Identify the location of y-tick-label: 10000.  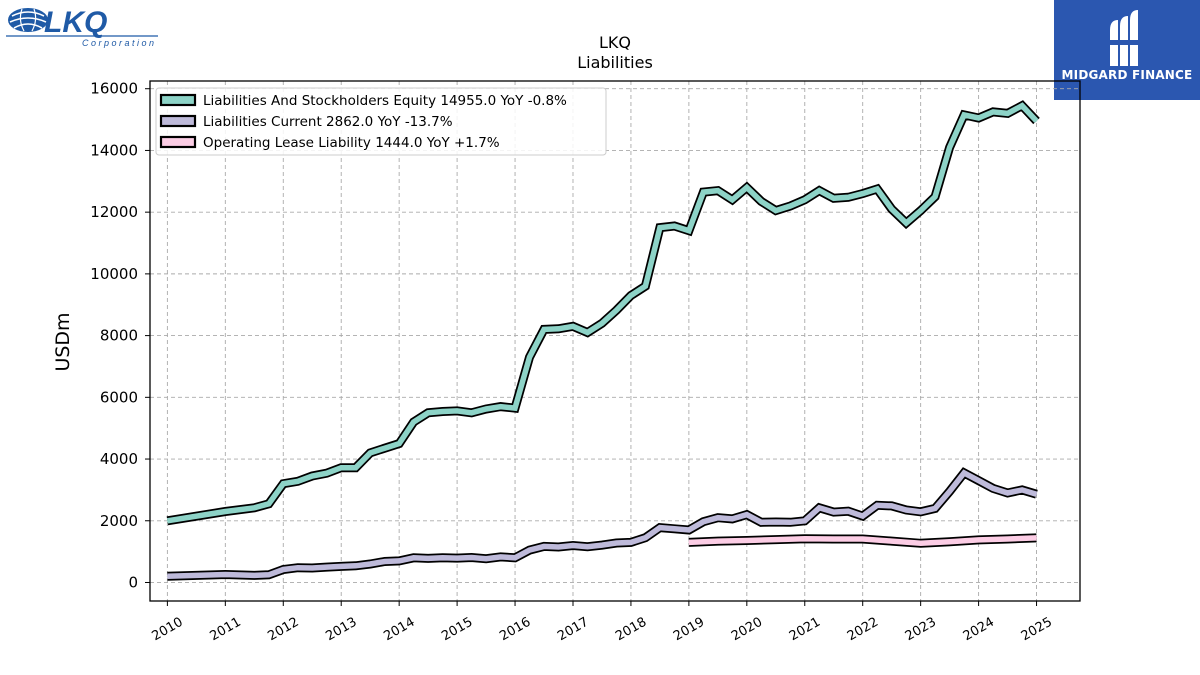
(114, 274).